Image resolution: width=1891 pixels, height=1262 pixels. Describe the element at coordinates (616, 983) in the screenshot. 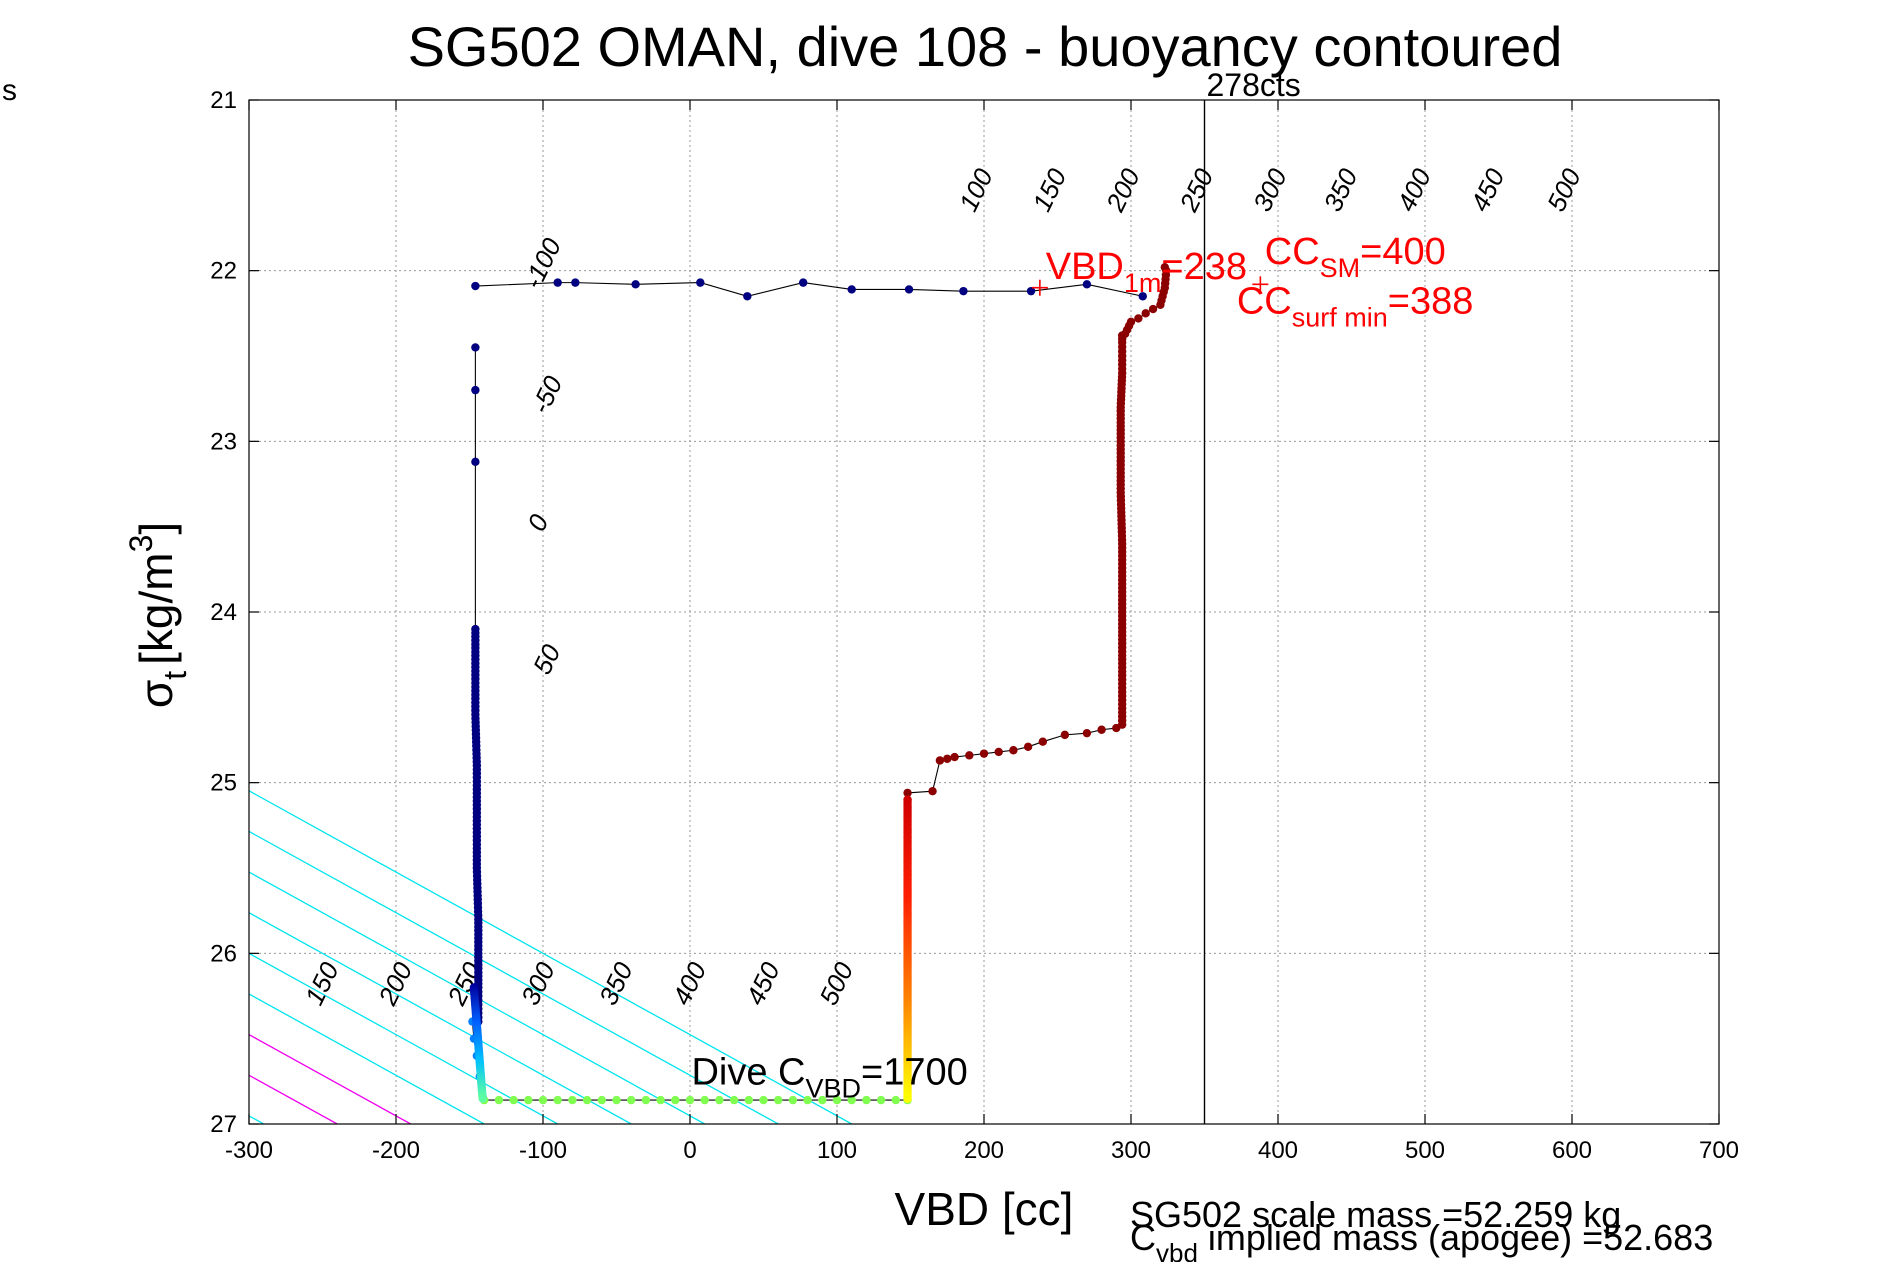

I see `contour-label-bottom: 350` at that location.